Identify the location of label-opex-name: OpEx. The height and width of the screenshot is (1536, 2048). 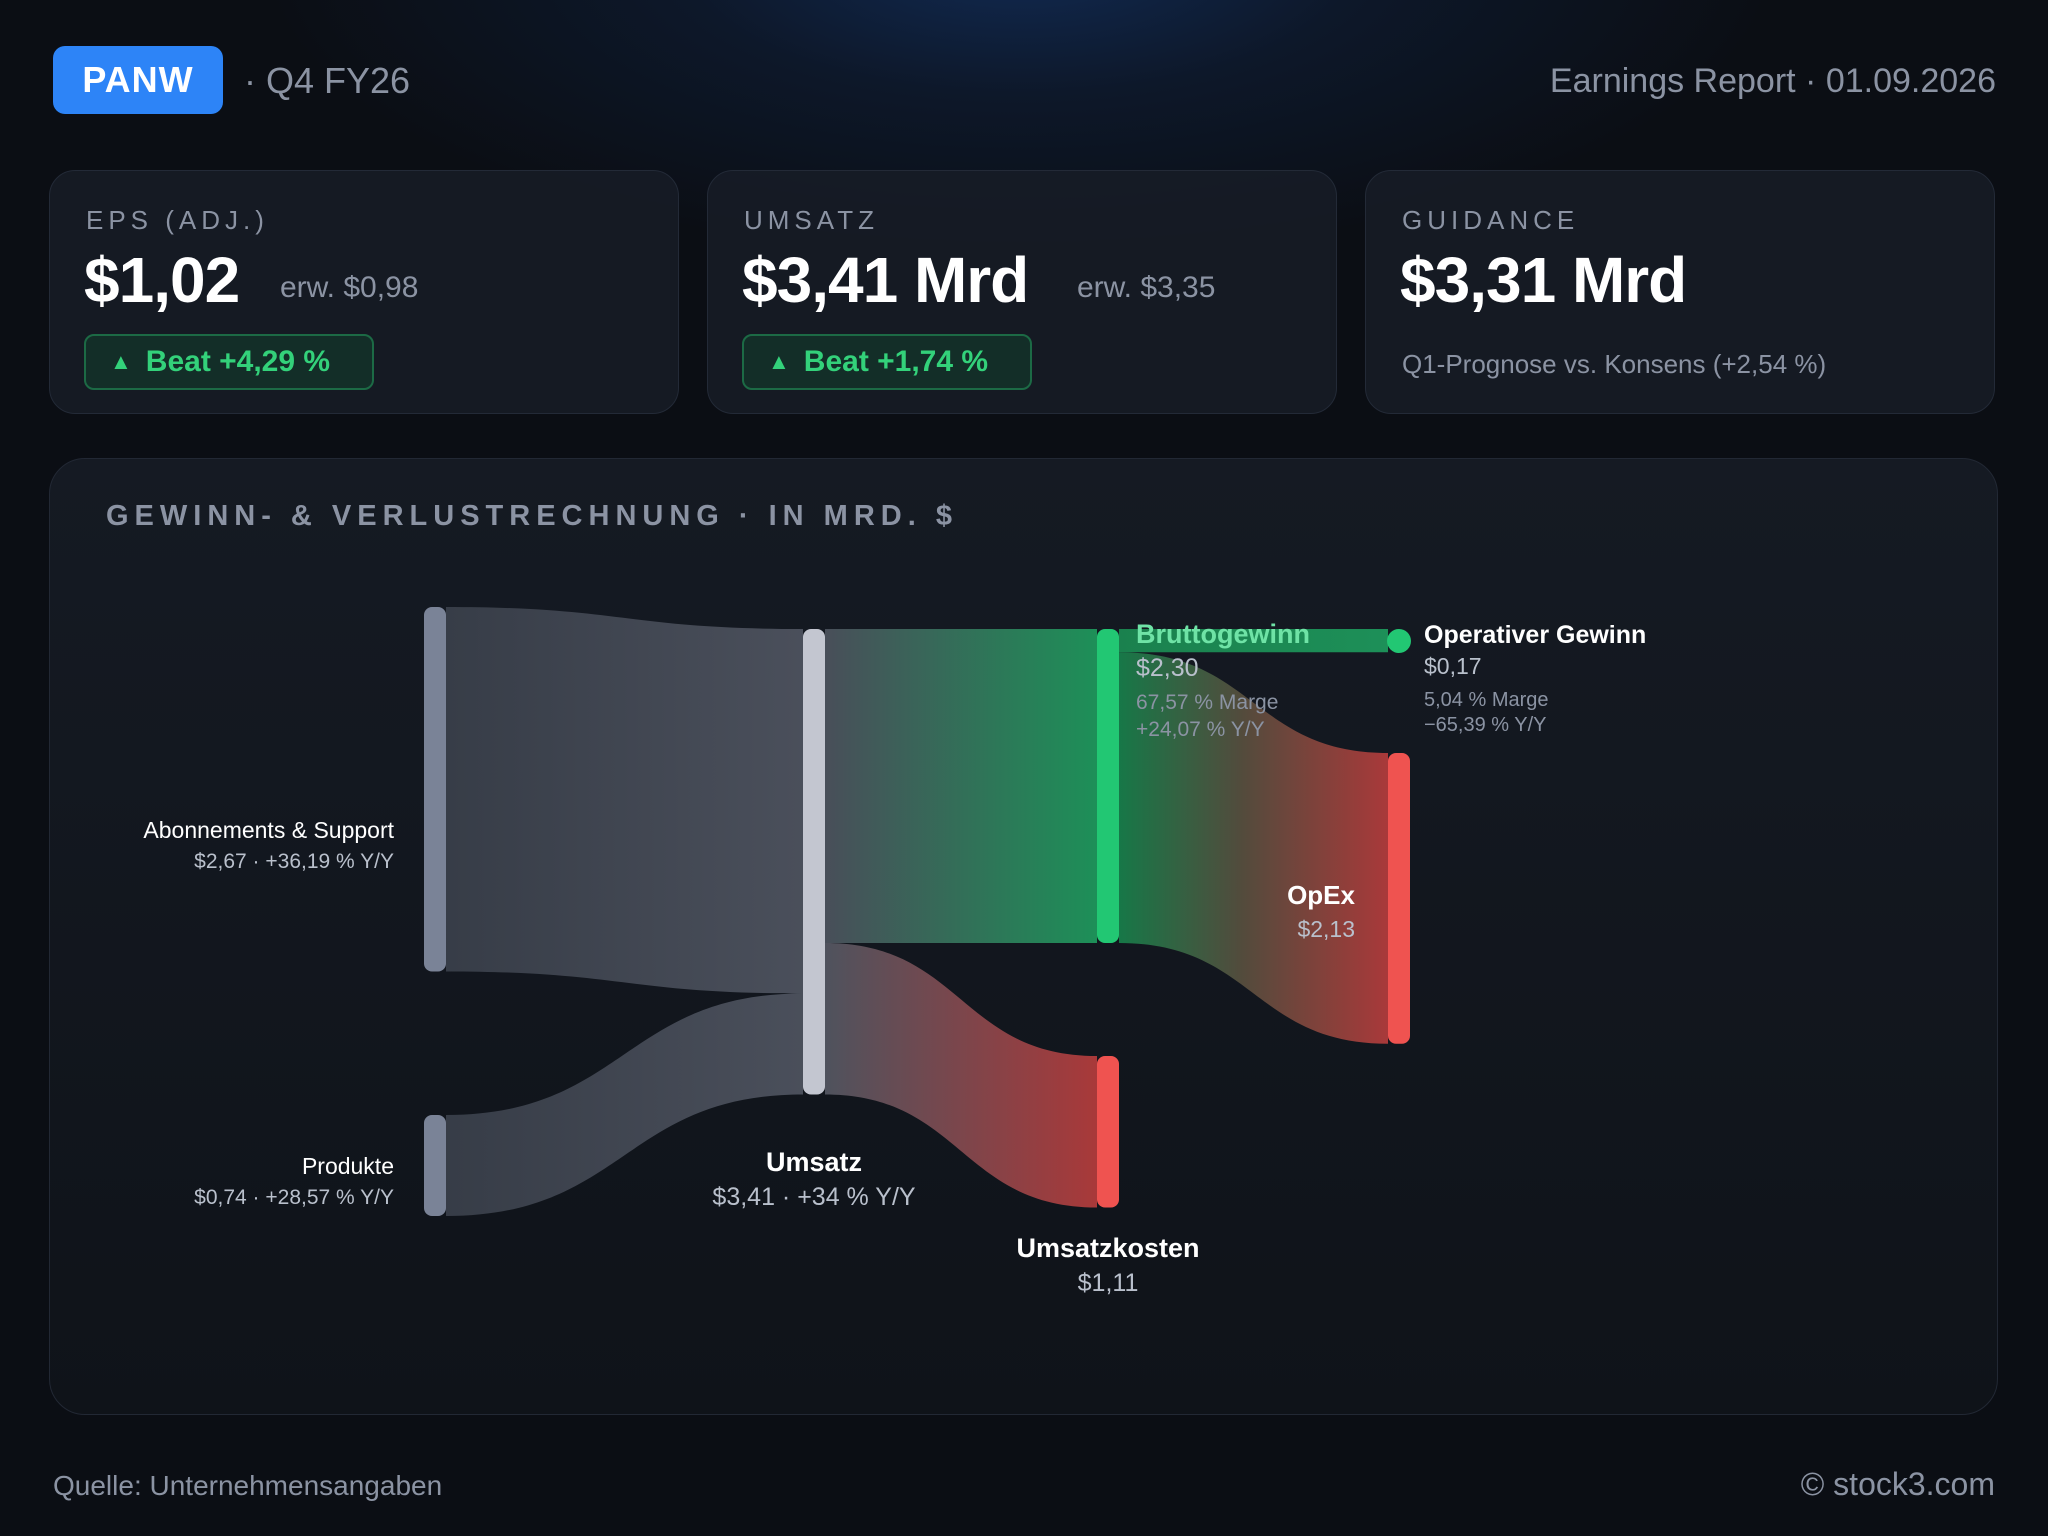
(1321, 895).